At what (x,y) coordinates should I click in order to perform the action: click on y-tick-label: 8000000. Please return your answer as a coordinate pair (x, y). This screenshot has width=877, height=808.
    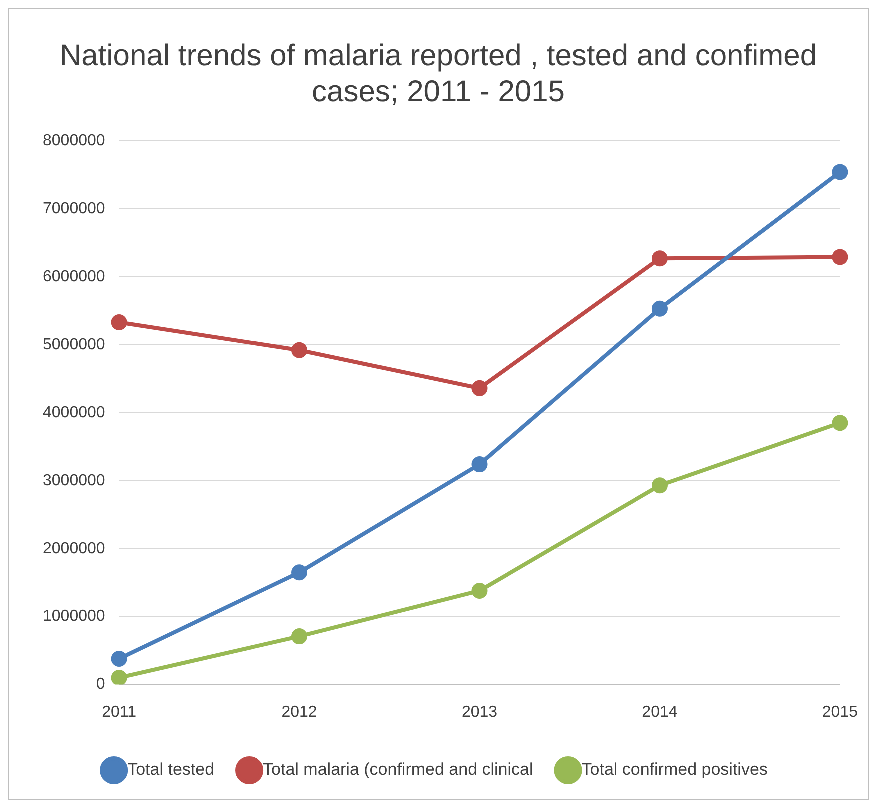
    Looking at the image, I should click on (74, 141).